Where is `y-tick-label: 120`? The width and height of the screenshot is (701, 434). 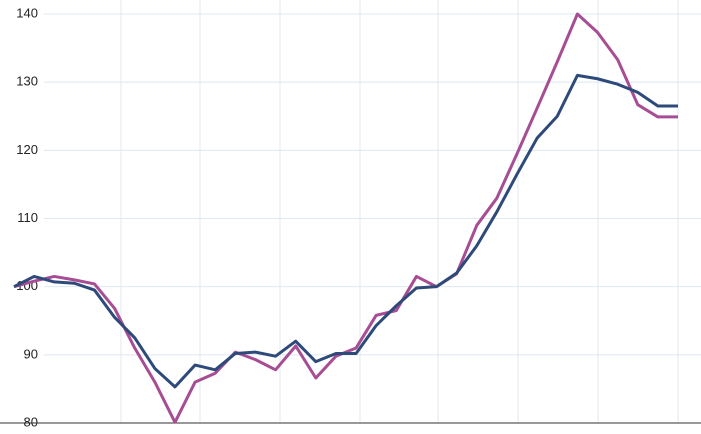
y-tick-label: 120 is located at coordinates (27, 149).